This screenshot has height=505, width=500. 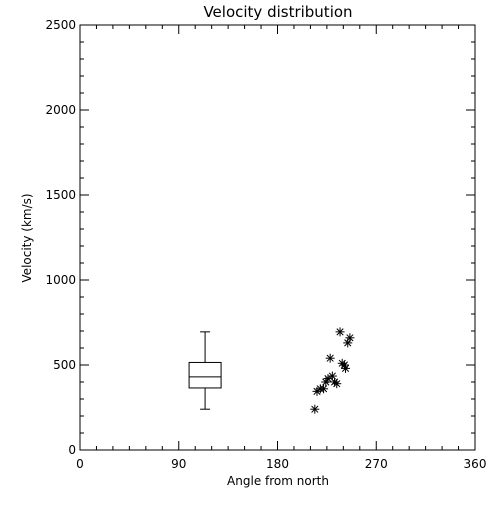 What do you see at coordinates (80, 464) in the screenshot?
I see `x-tick-label: 0` at bounding box center [80, 464].